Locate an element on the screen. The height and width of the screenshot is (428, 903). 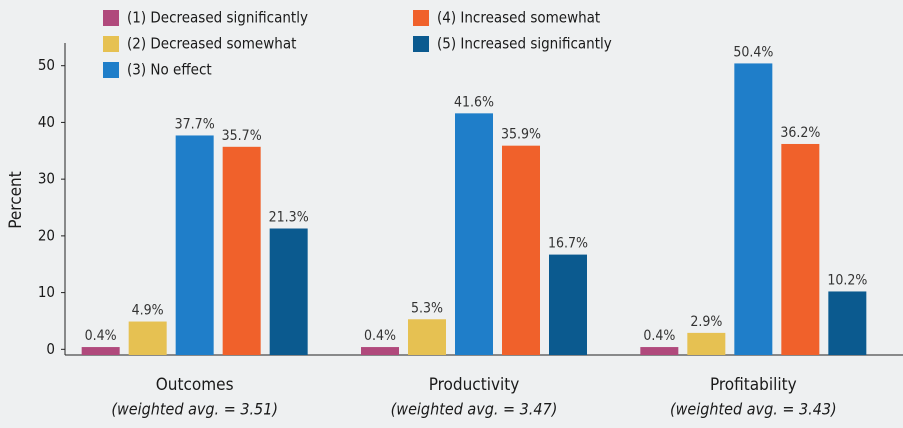
y-tick-label: 40 is located at coordinates (46, 122).